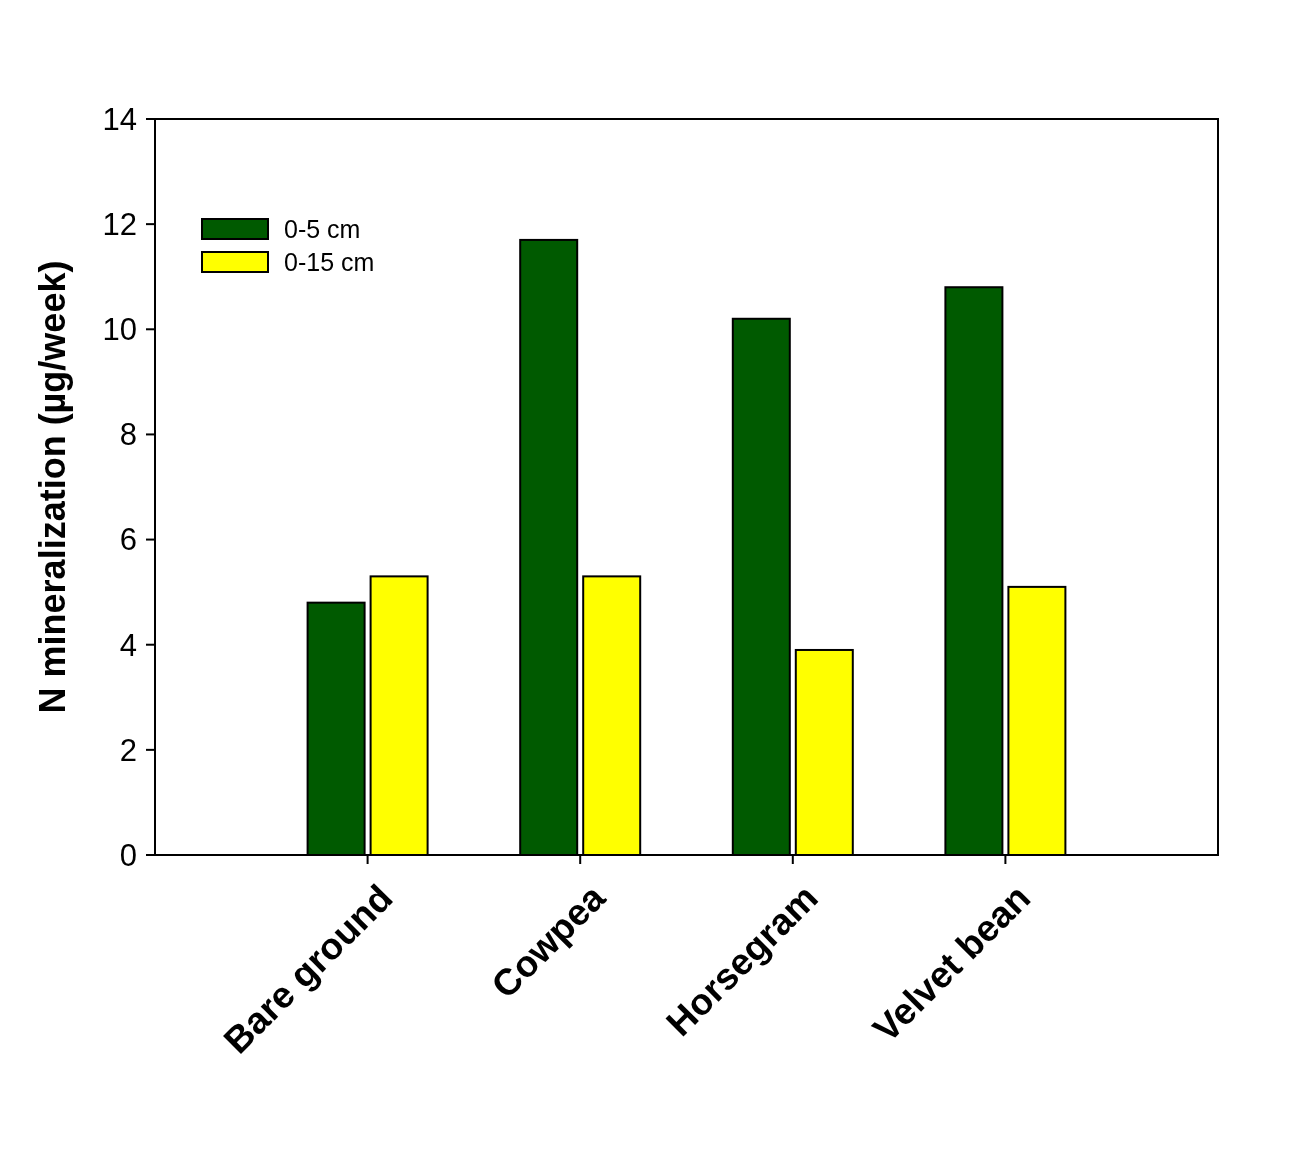  I want to click on y-tick-label: 8, so click(128, 435).